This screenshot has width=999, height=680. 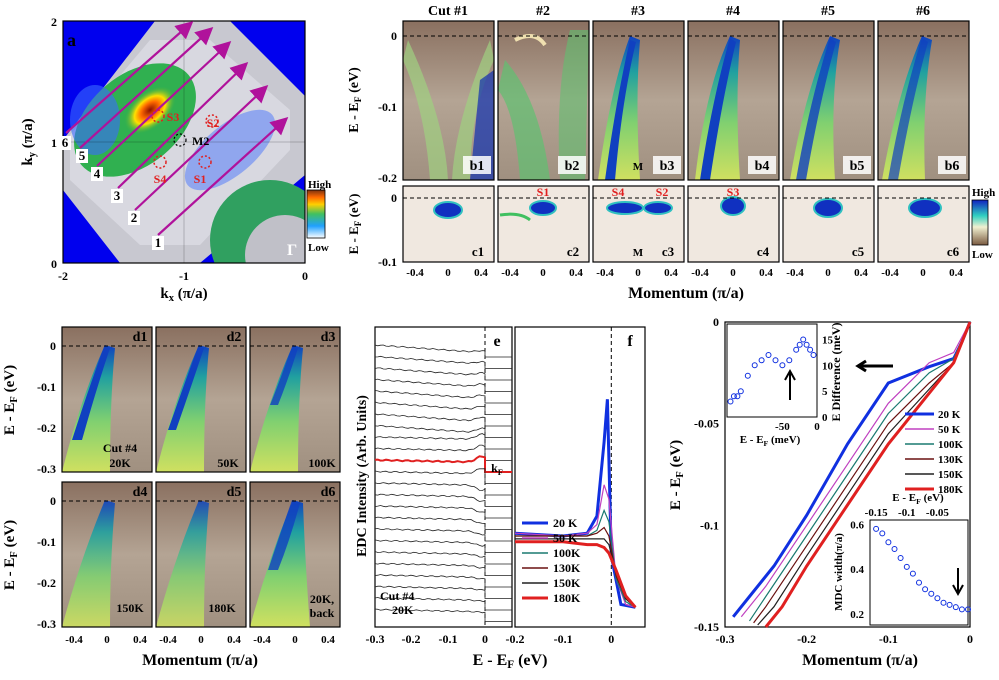 I want to click on panel-label-d5: d5, so click(x=234, y=492).